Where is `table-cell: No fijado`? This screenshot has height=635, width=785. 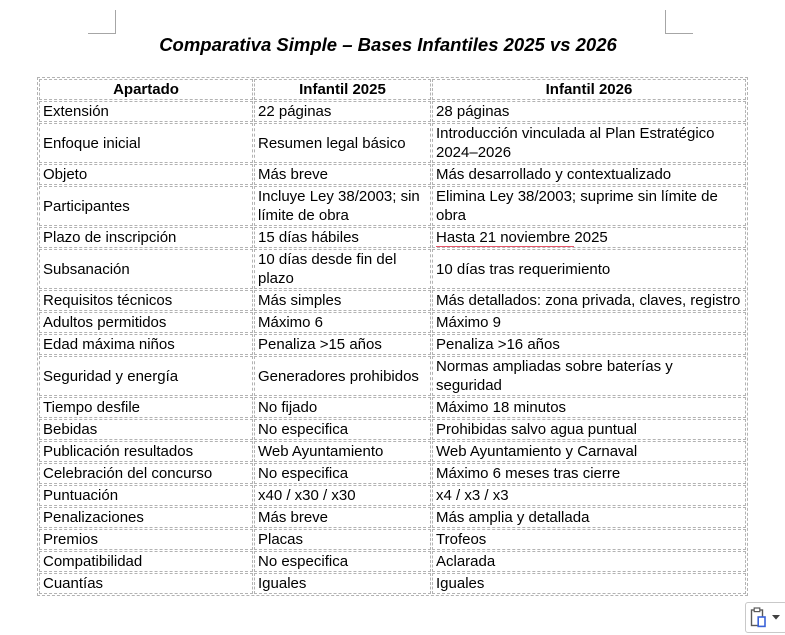
table-cell: No fijado is located at coordinates (342, 407).